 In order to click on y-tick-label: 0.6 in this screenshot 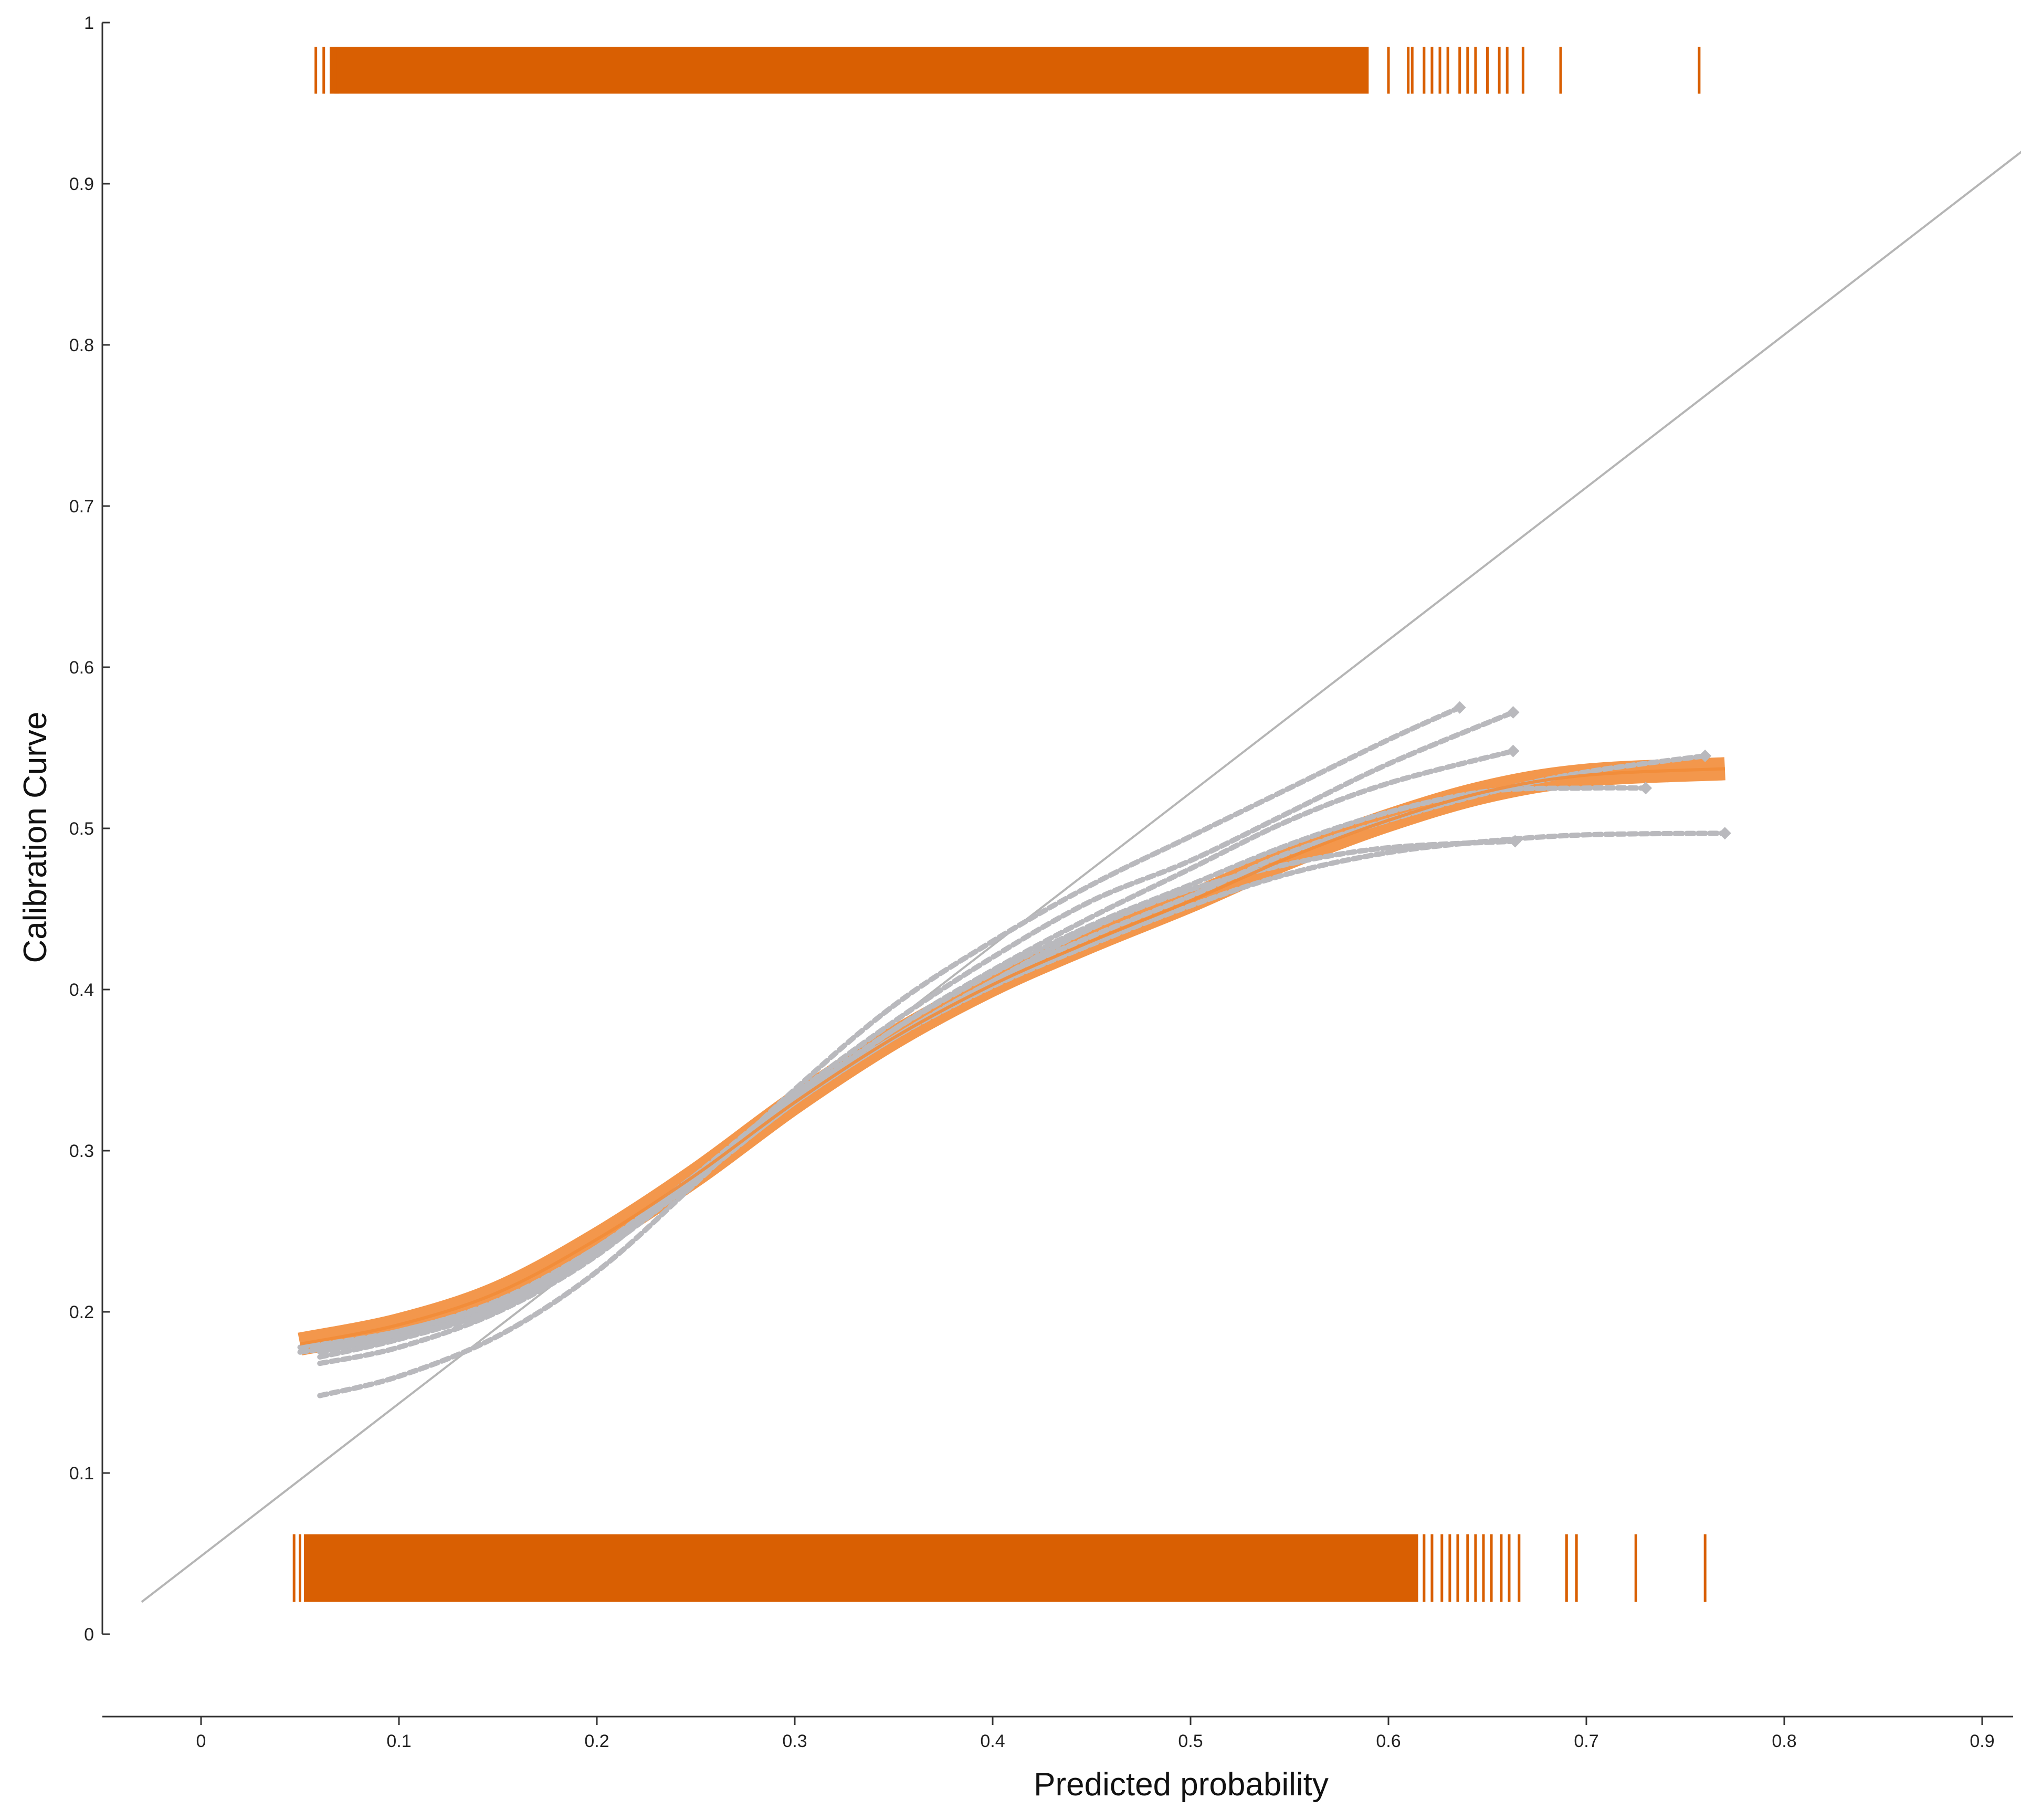, I will do `click(81, 668)`.